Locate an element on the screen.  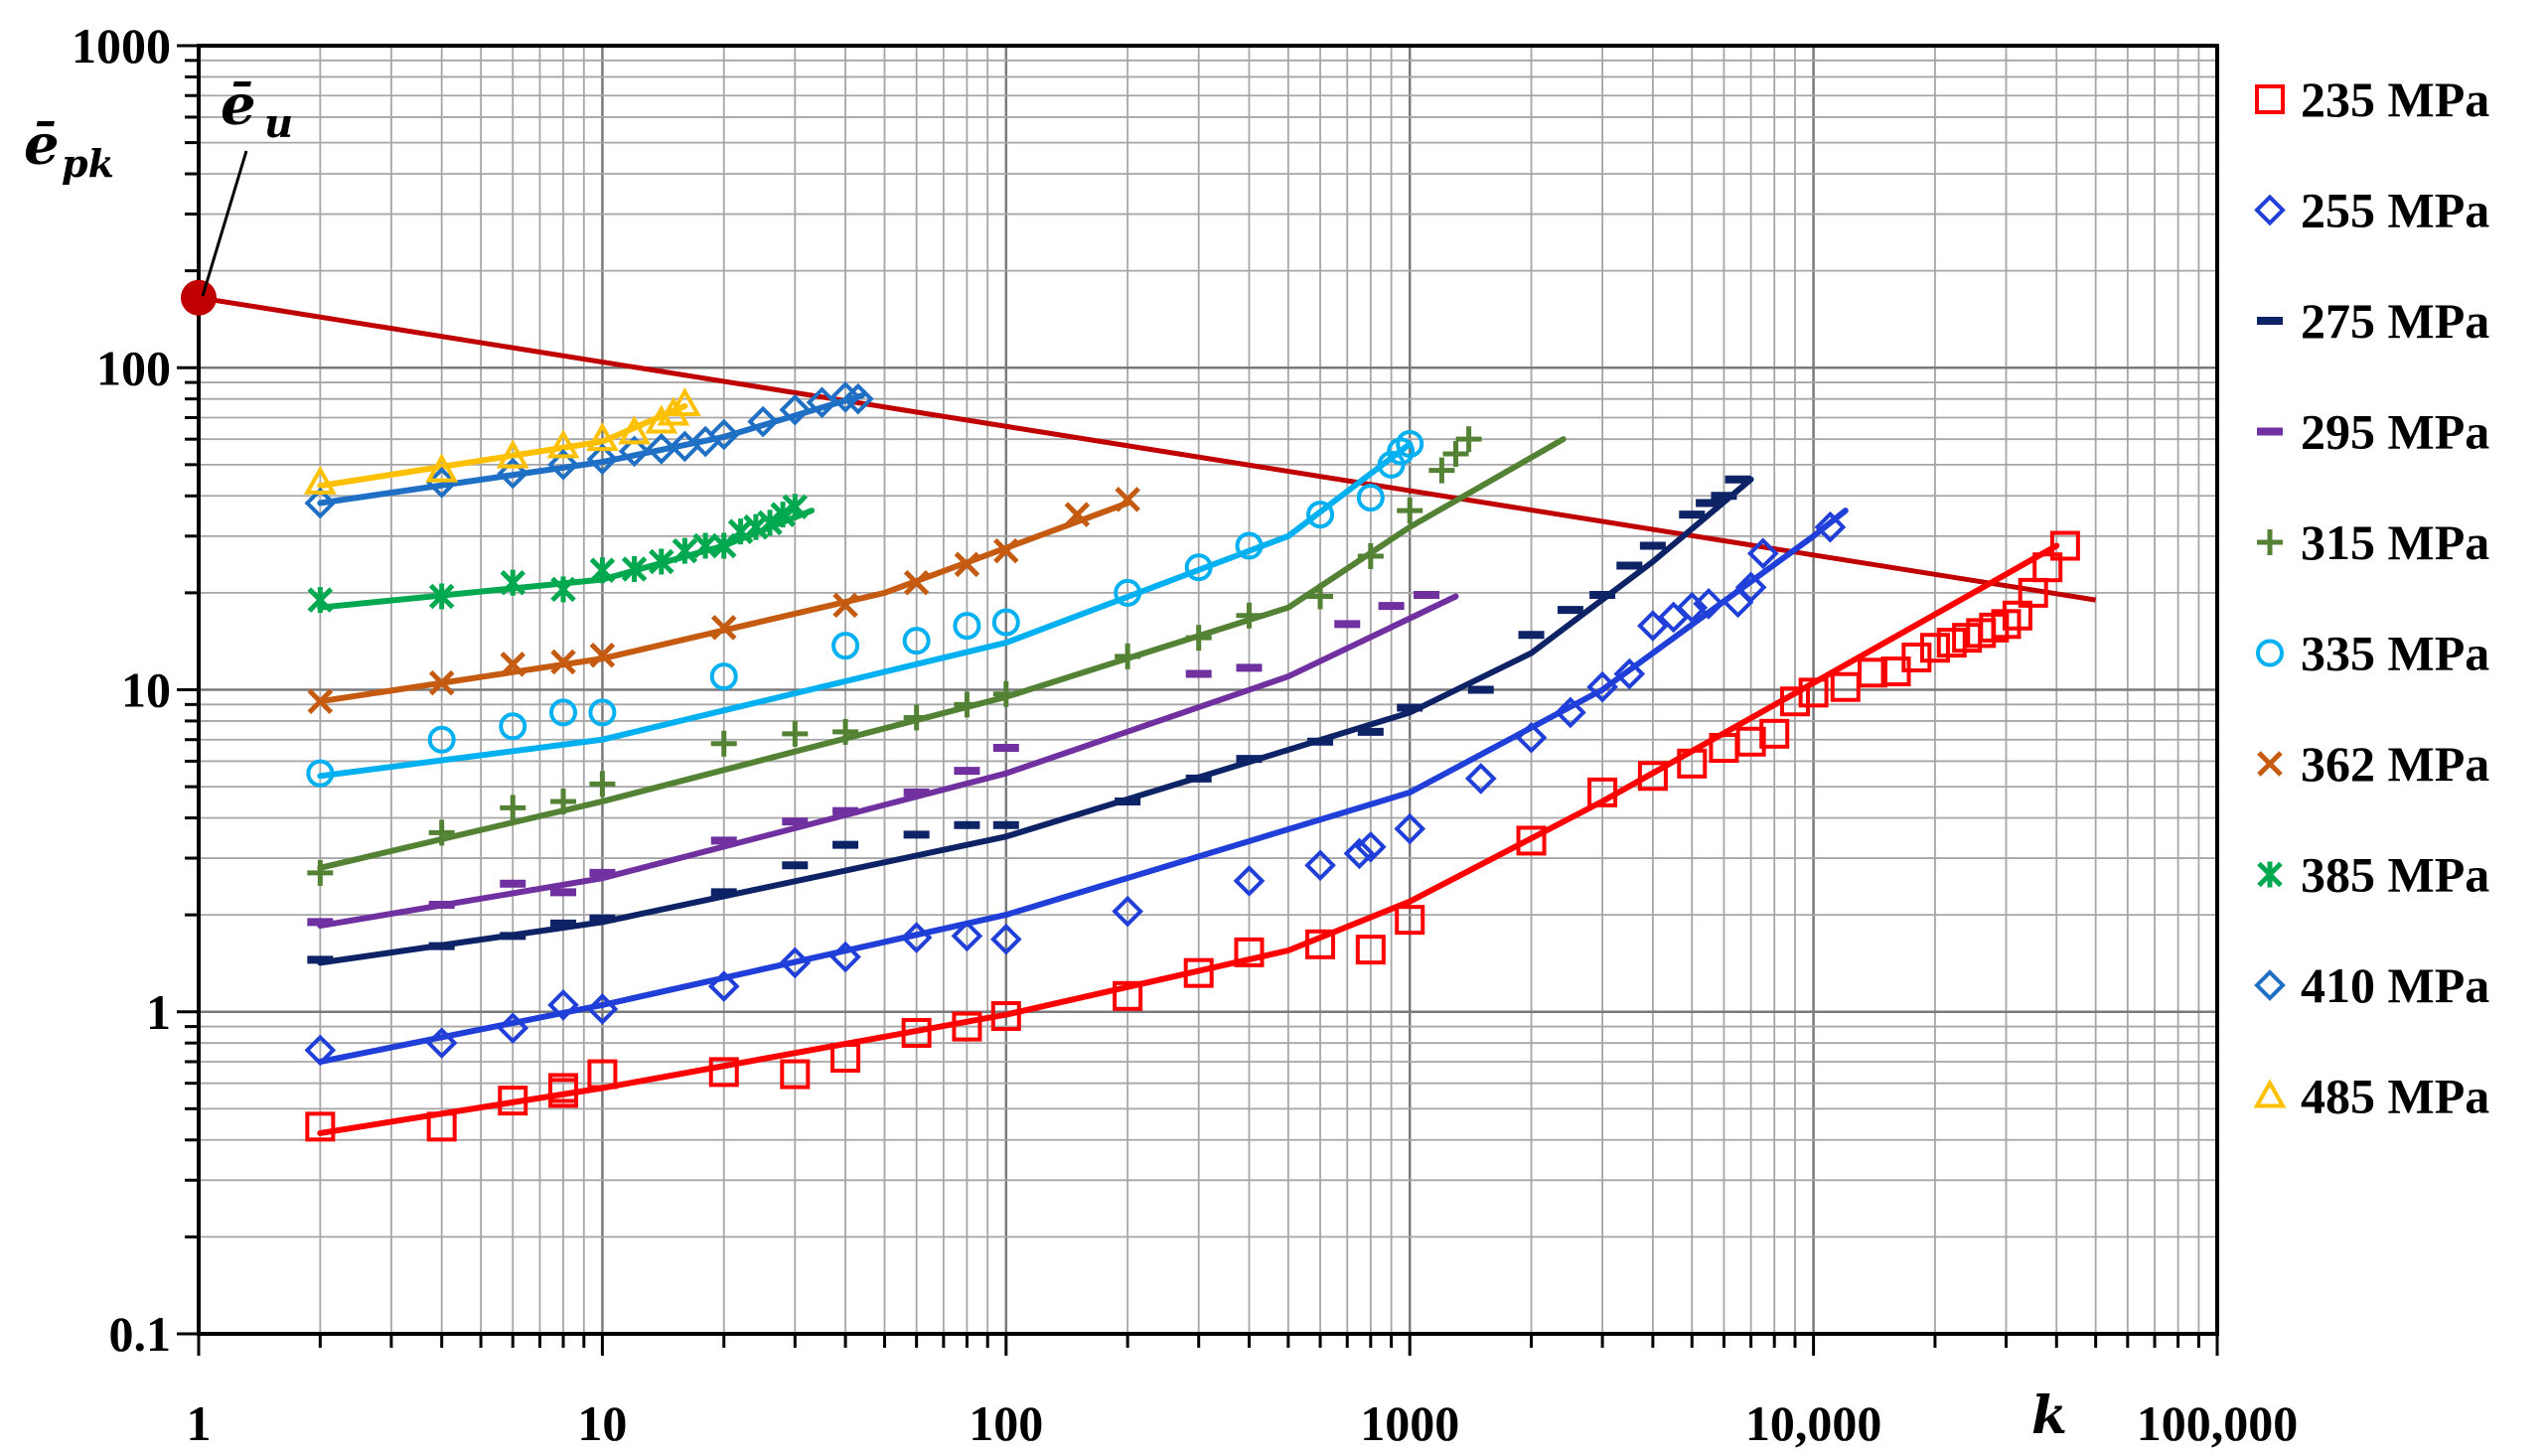
x-tick-label: 10,000 is located at coordinates (1813, 1423).